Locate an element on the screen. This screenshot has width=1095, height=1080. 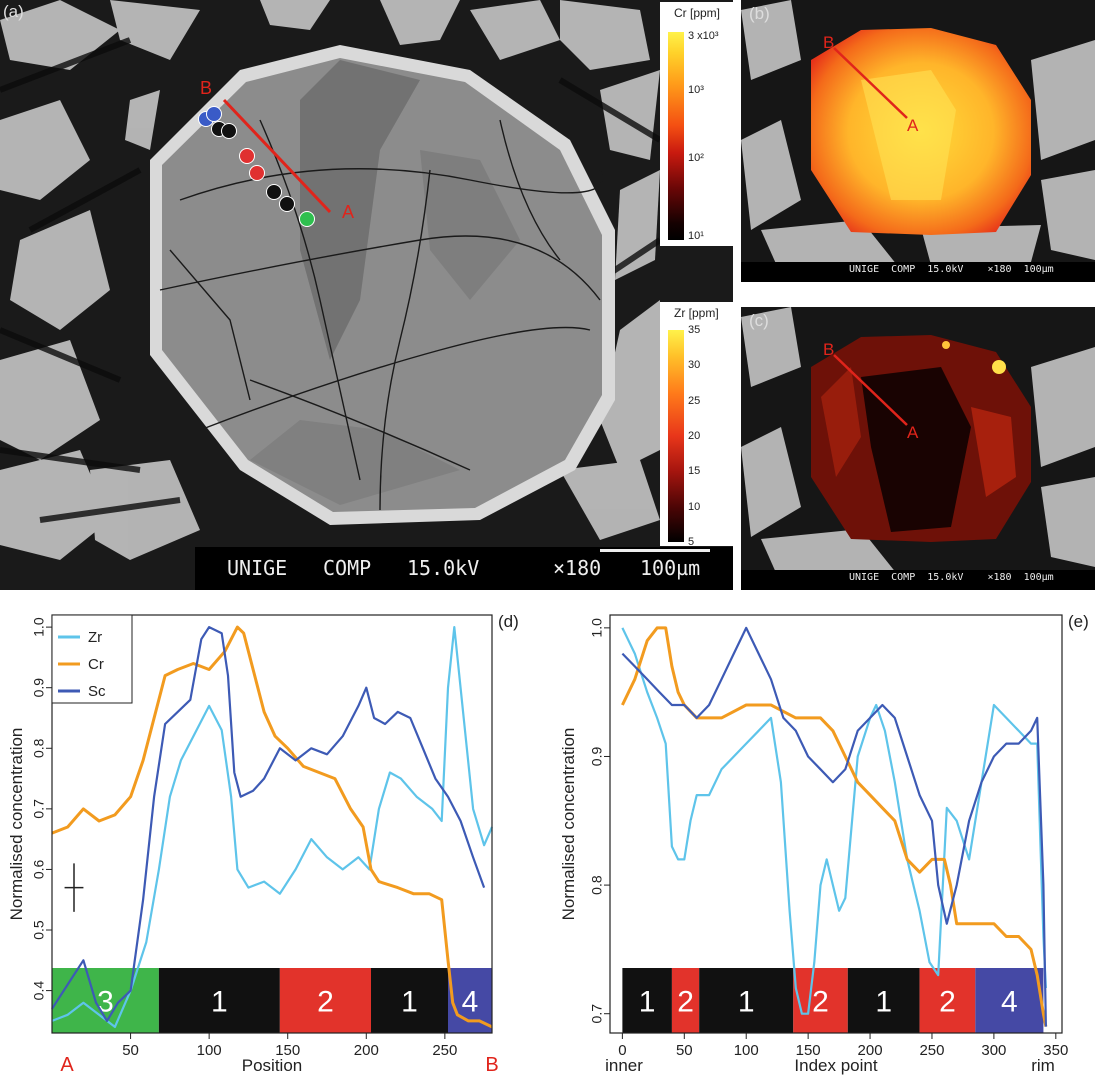
panel-label: (d) is located at coordinates (508, 621).